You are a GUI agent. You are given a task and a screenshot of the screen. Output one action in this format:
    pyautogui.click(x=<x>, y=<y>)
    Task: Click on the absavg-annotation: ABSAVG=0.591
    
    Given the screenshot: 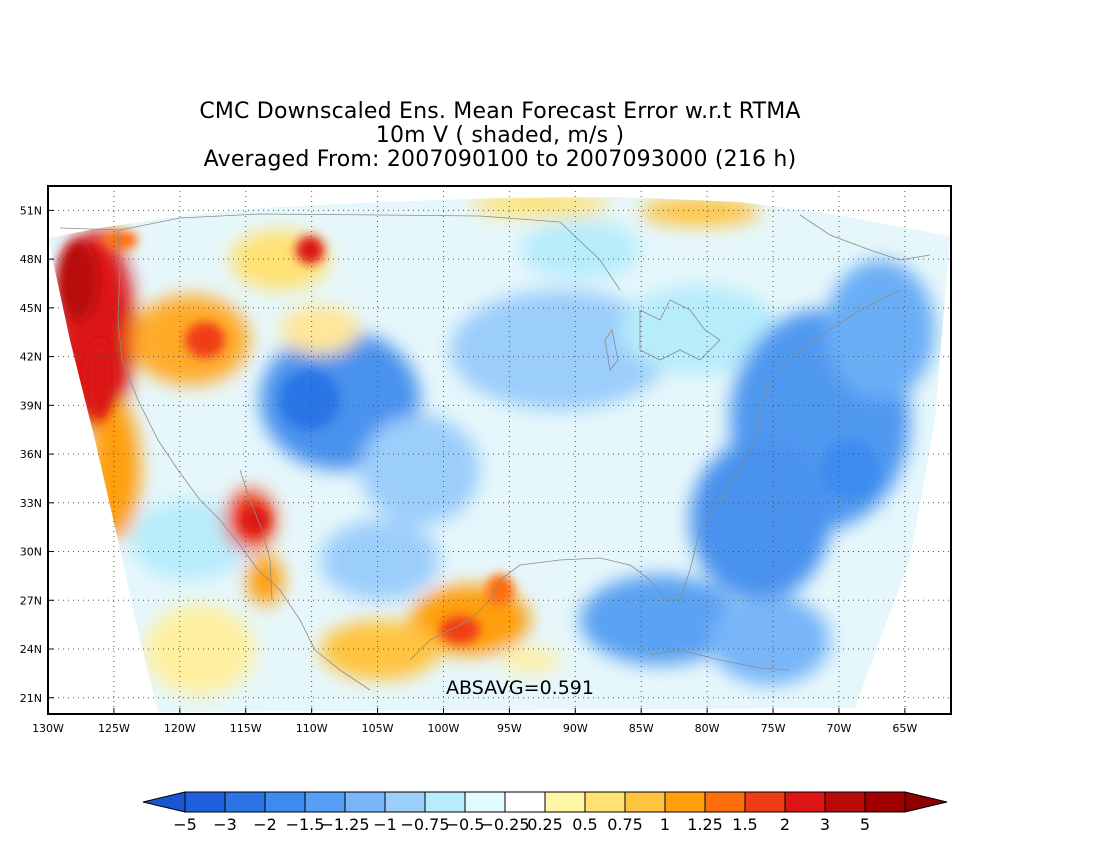 What is the action you would take?
    pyautogui.click(x=520, y=688)
    